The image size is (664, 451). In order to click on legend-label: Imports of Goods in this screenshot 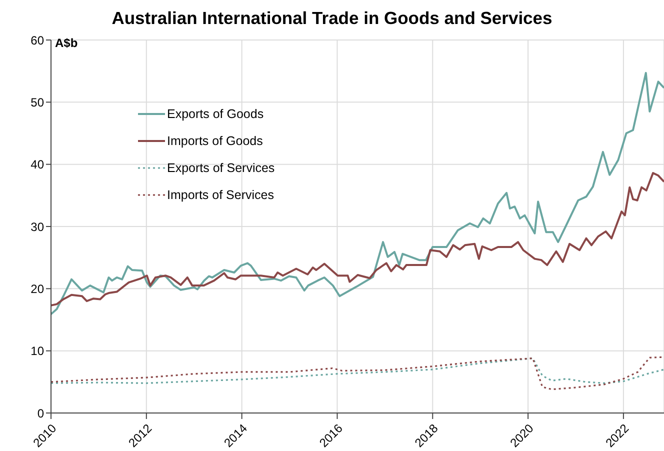, I will do `click(215, 141)`.